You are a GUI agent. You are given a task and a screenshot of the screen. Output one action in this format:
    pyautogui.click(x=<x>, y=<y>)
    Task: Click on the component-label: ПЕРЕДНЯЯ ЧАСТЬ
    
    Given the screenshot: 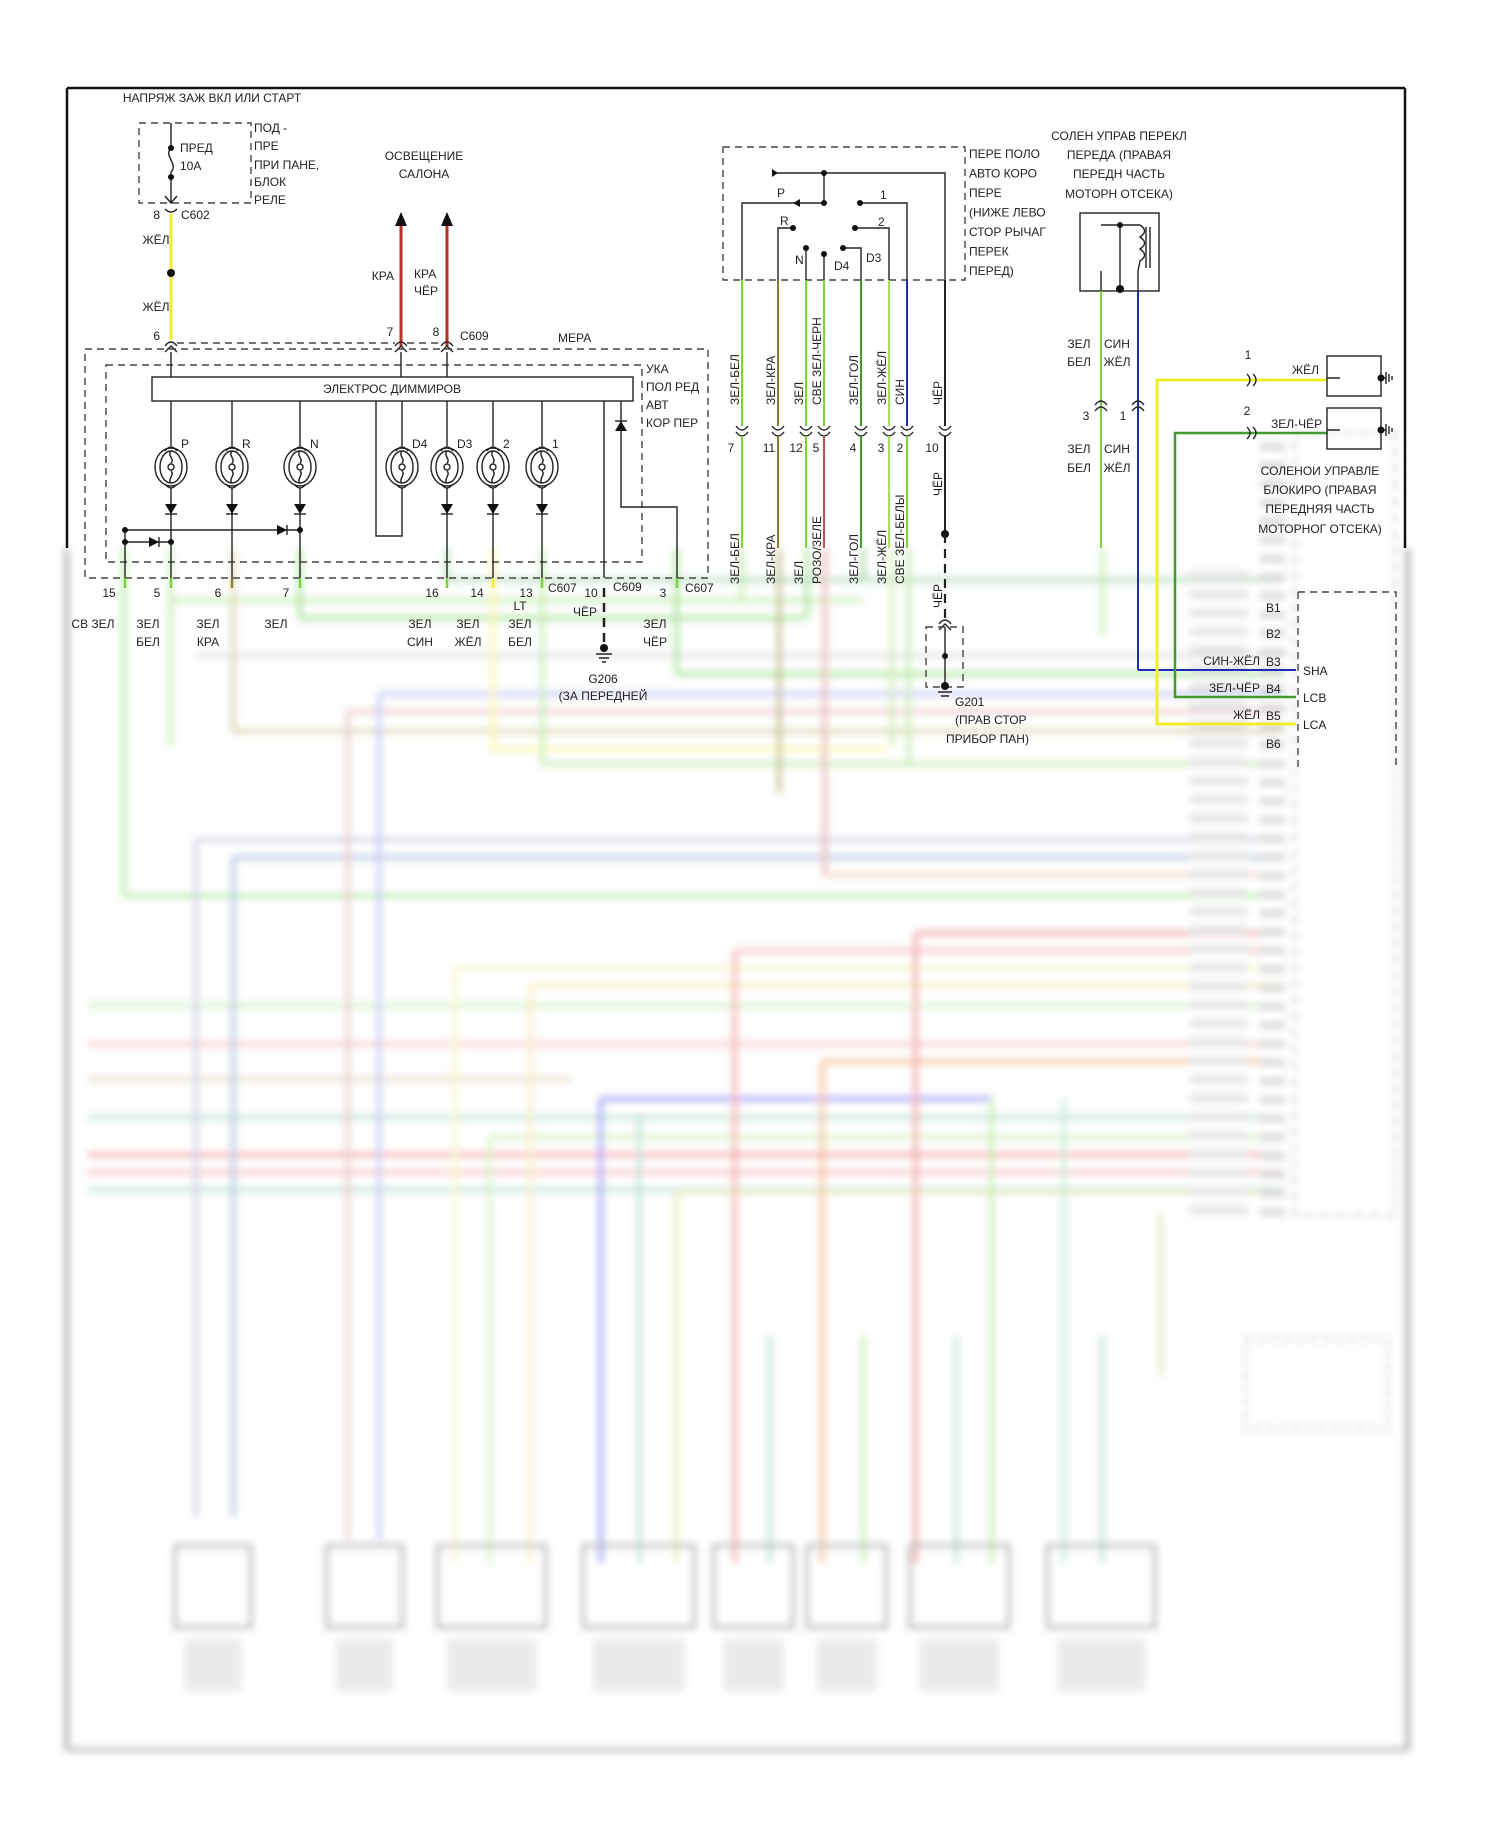 What is the action you would take?
    pyautogui.click(x=1319, y=509)
    